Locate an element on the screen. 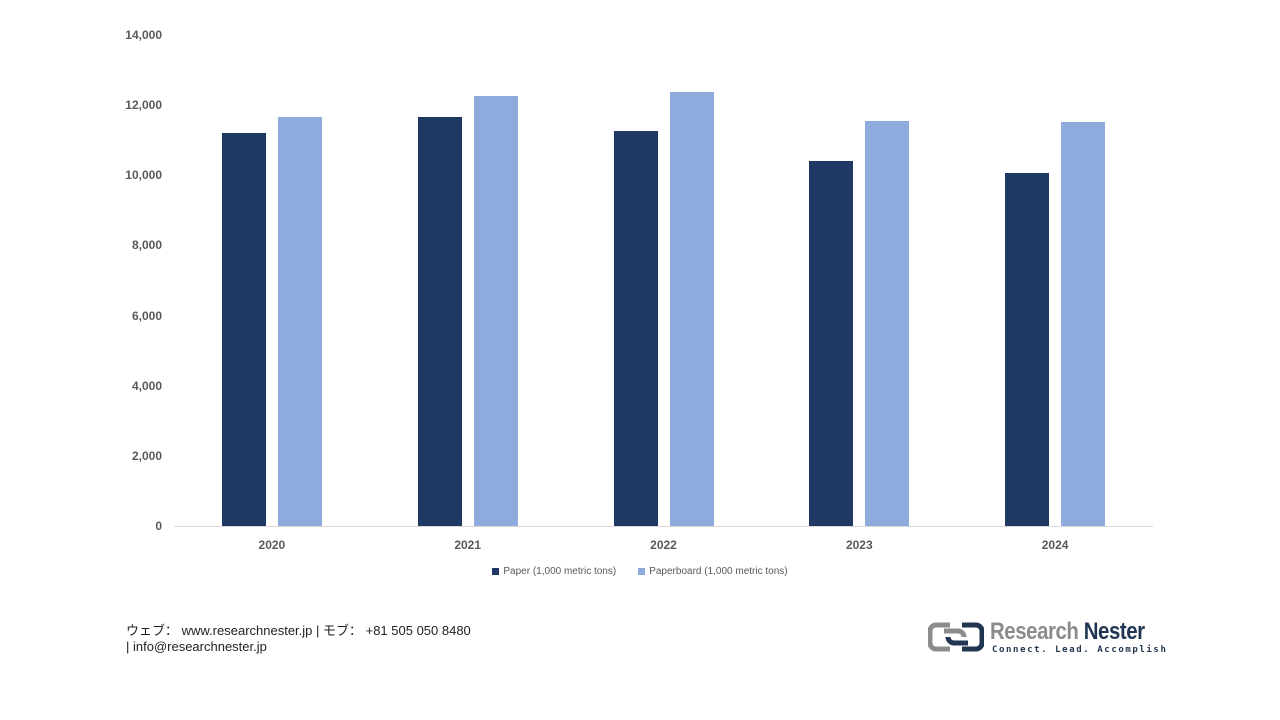 Image resolution: width=1280 pixels, height=720 pixels. legend-label: Paper (1,000 metric tons) is located at coordinates (560, 571).